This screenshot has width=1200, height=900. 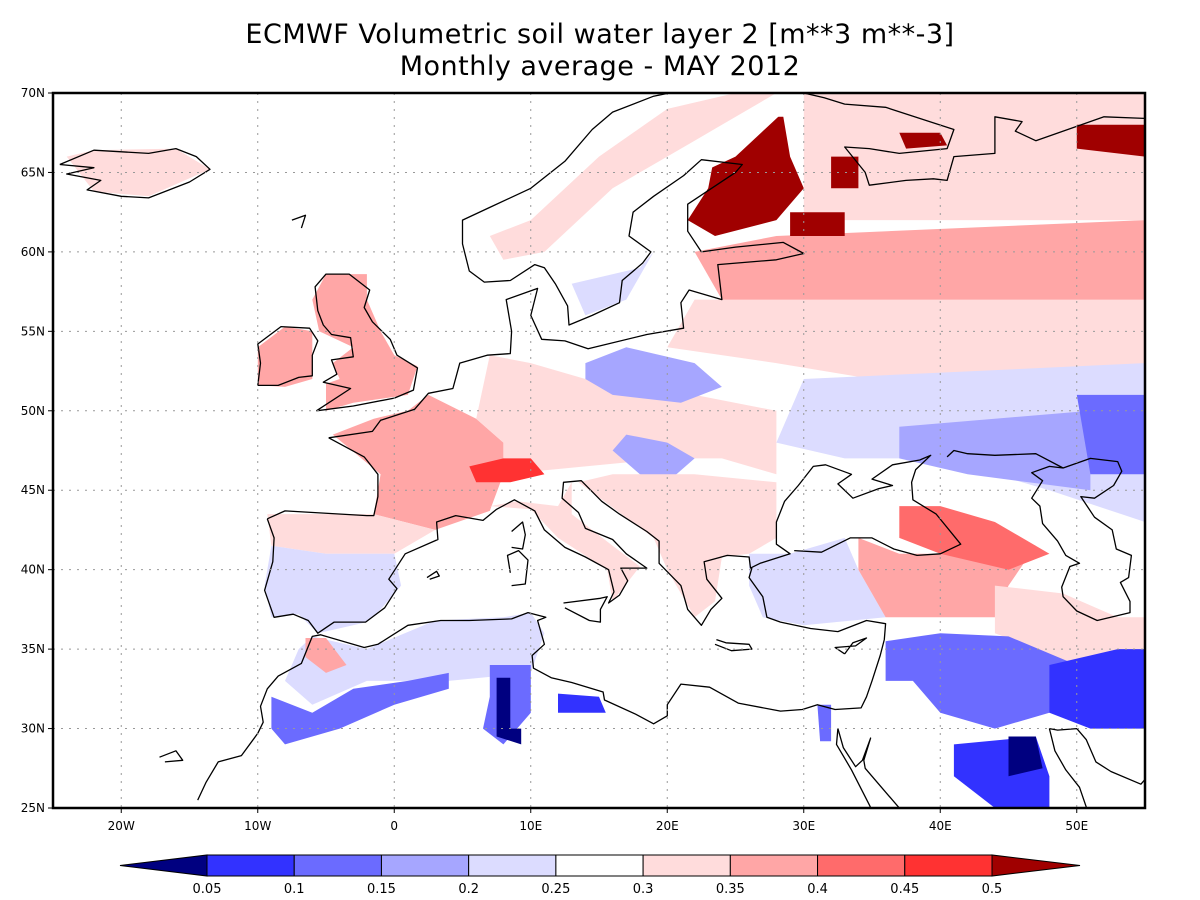 What do you see at coordinates (33, 649) in the screenshot?
I see `y-tick-label: 35N` at bounding box center [33, 649].